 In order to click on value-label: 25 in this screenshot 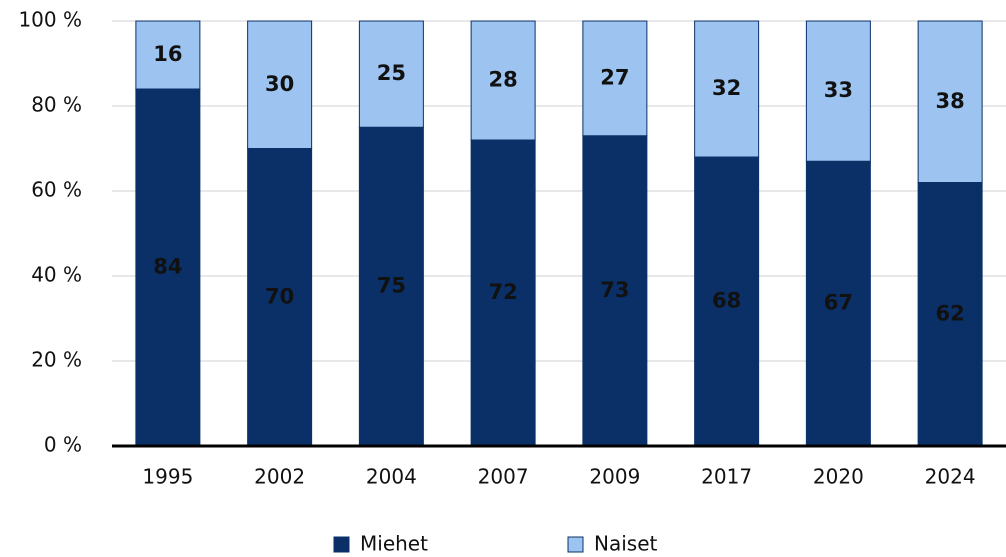, I will do `click(391, 73)`.